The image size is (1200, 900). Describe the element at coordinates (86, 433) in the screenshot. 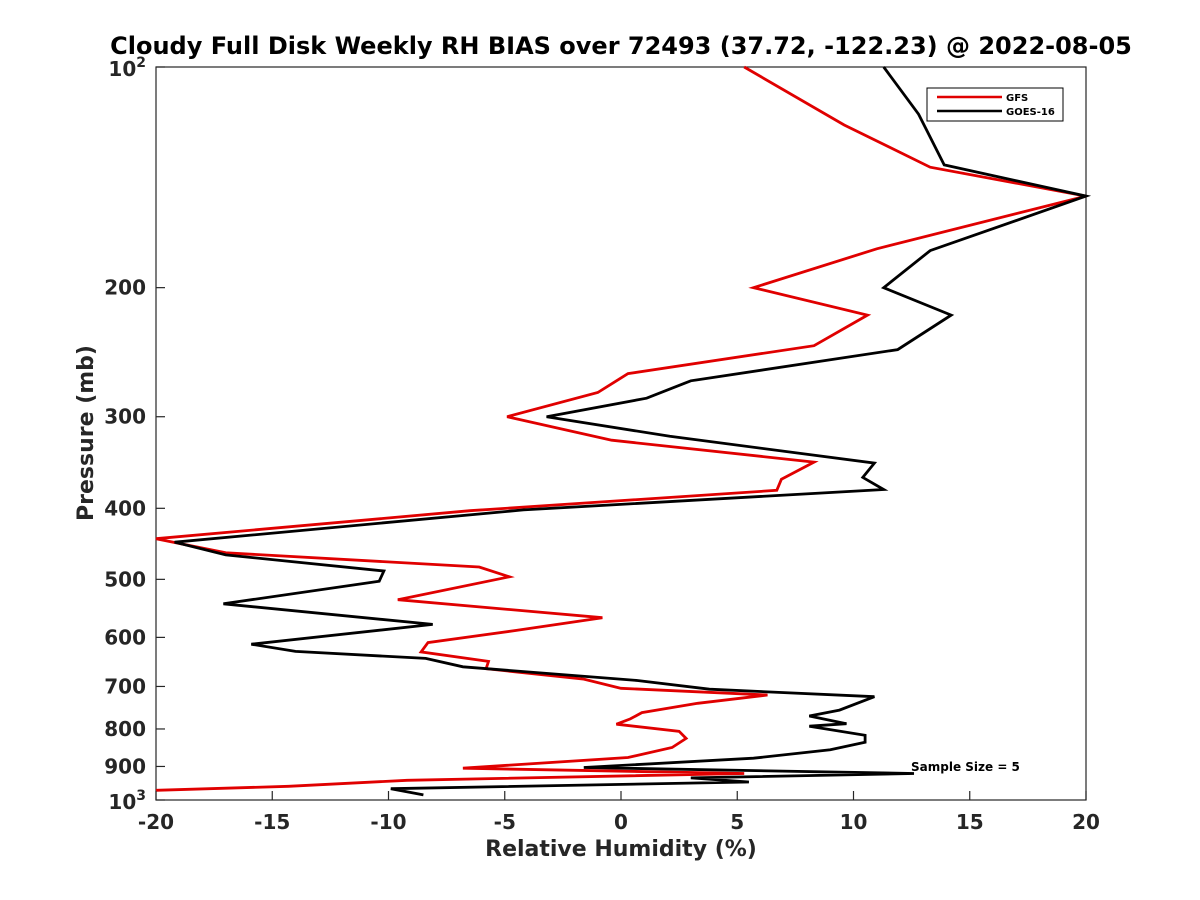

I see `y-axis-label: Pressure (mb)` at that location.